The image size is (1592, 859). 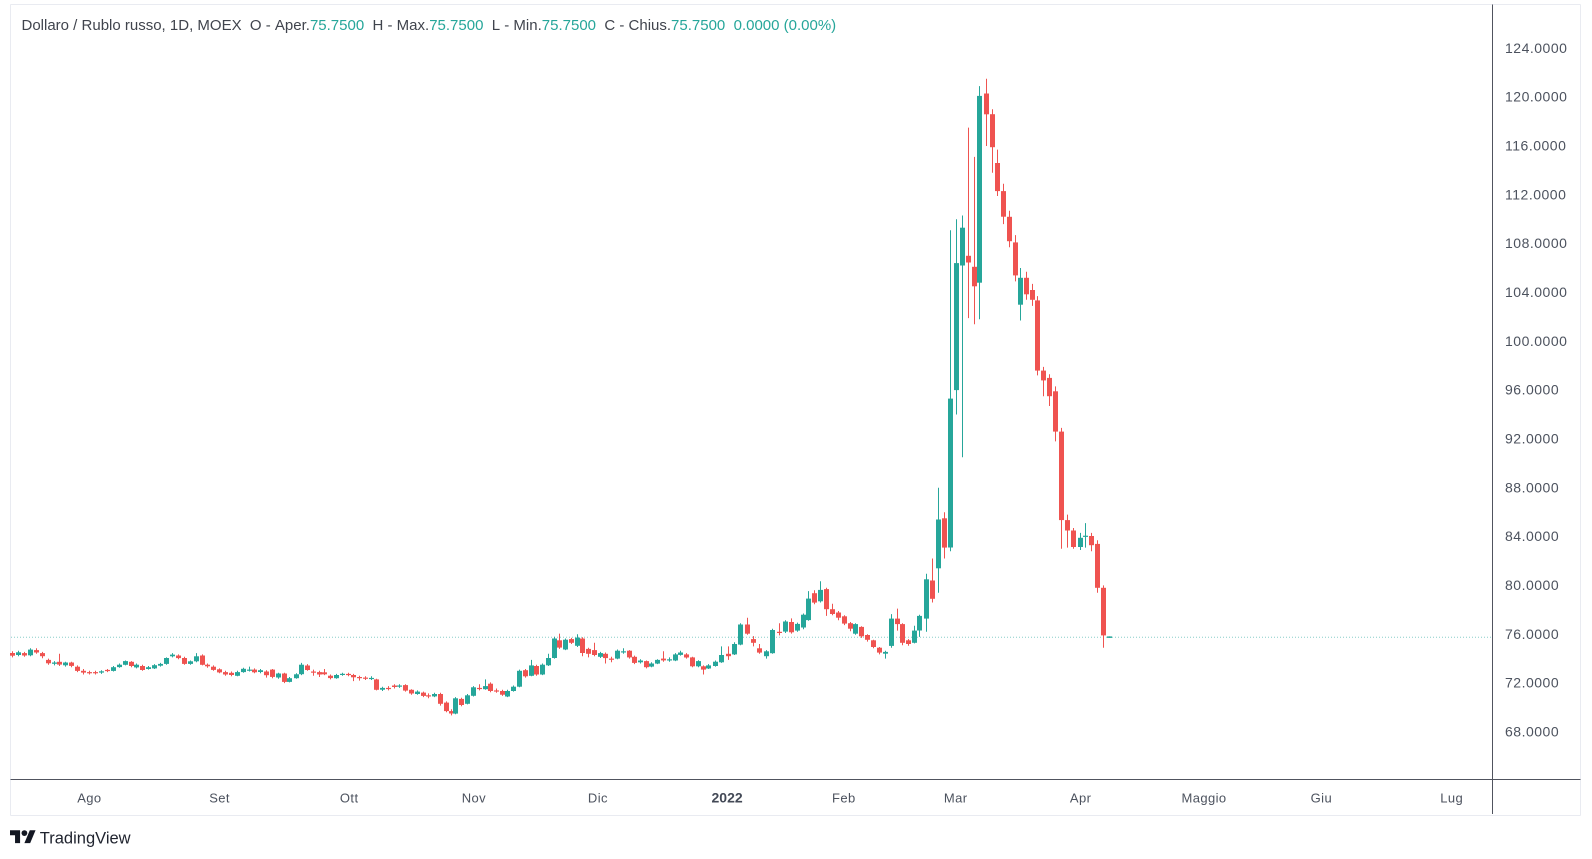 What do you see at coordinates (1536, 48) in the screenshot?
I see `svg-text: 124.0000` at bounding box center [1536, 48].